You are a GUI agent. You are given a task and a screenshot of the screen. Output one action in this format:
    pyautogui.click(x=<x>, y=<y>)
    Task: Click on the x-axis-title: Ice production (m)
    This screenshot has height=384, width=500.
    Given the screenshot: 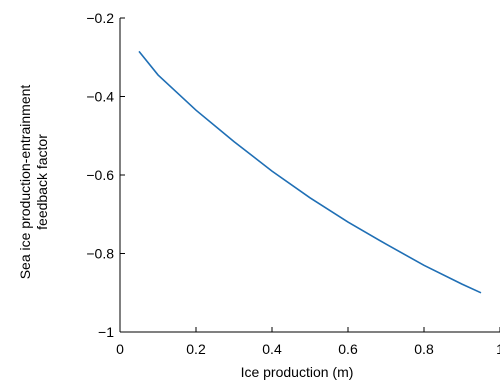 What is the action you would take?
    pyautogui.click(x=297, y=372)
    